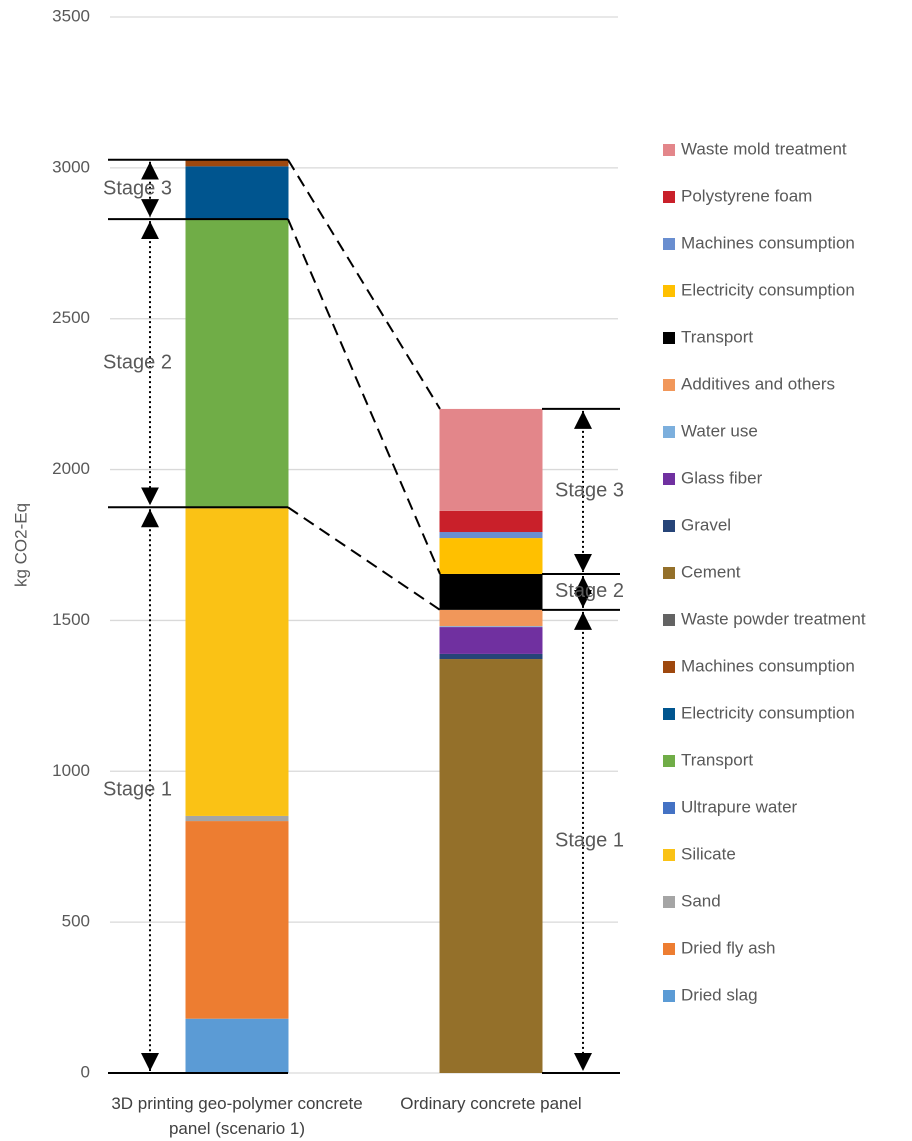 The height and width of the screenshot is (1141, 912). Describe the element at coordinates (491, 1103) in the screenshot. I see `x-tick-label: Ordinary concrete panel` at that location.